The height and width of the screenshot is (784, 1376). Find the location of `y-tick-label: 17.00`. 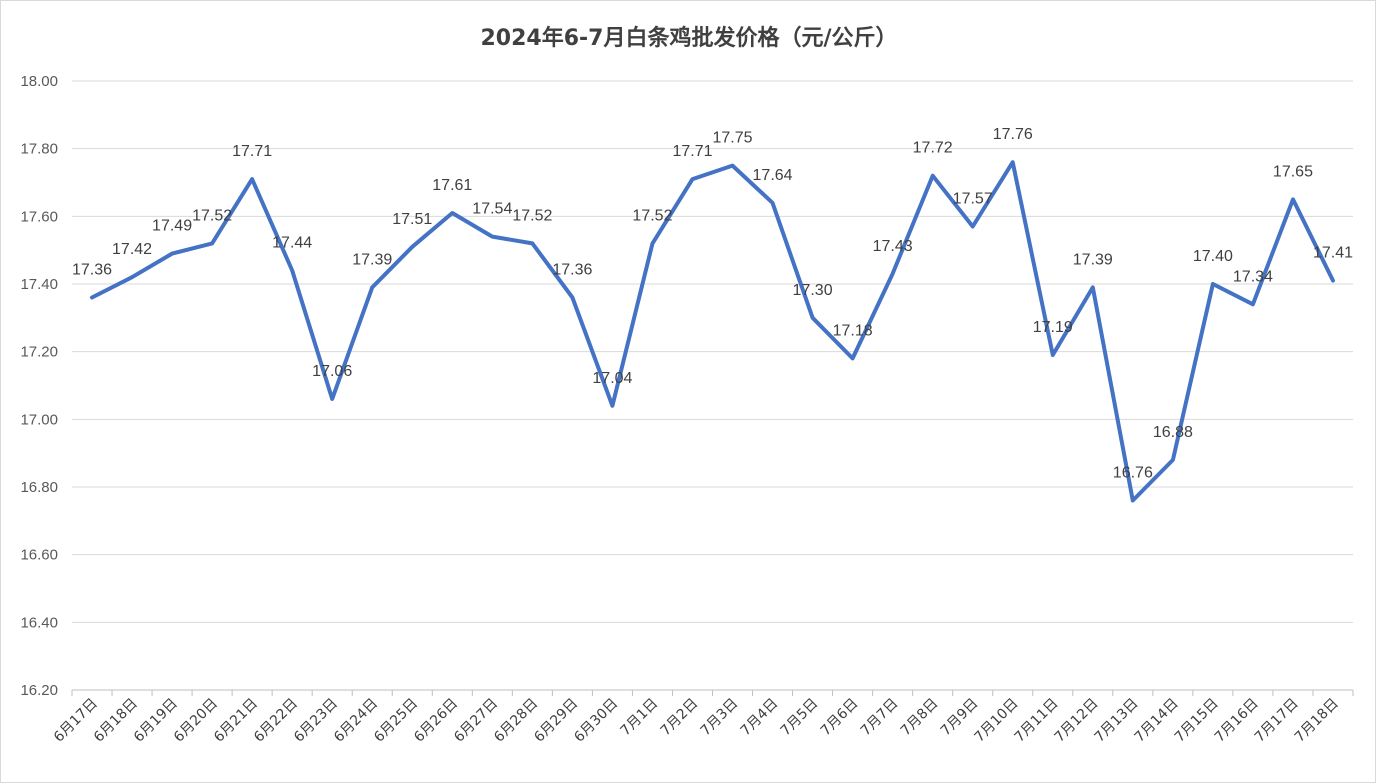

y-tick-label: 17.00 is located at coordinates (39, 419).